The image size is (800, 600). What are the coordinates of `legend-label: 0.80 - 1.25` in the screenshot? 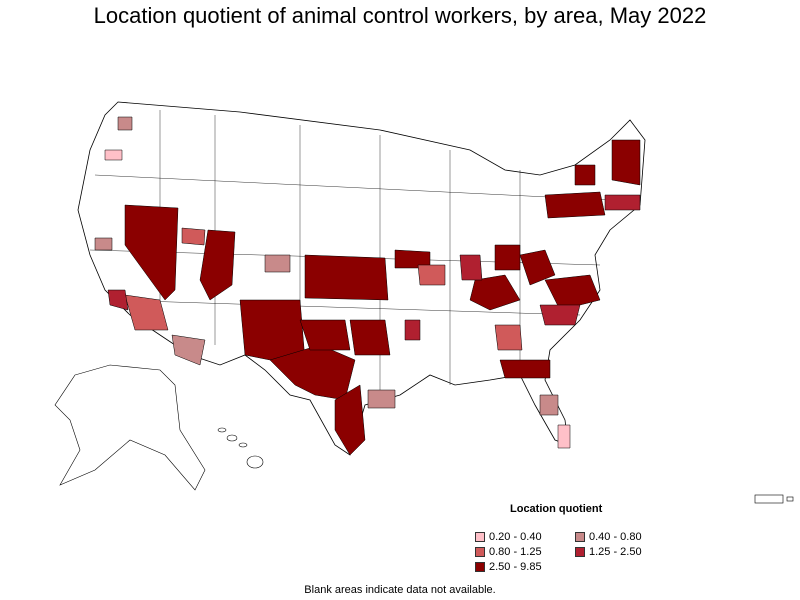 It's located at (515, 552).